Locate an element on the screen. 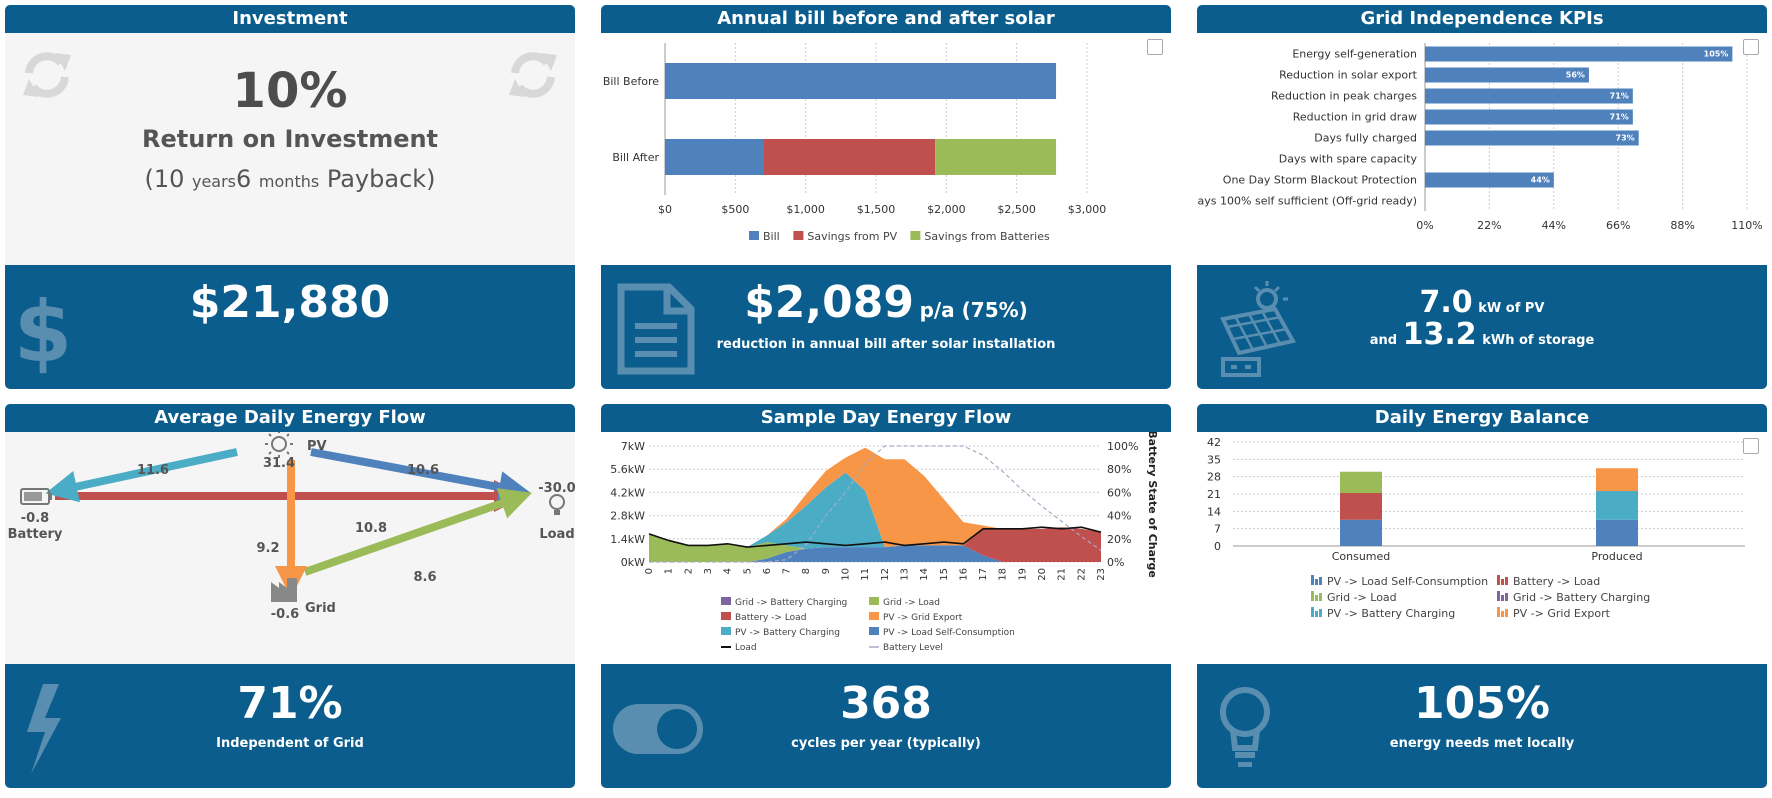 This screenshot has height=798, width=1772. x-tick-label: 20 is located at coordinates (1042, 574).